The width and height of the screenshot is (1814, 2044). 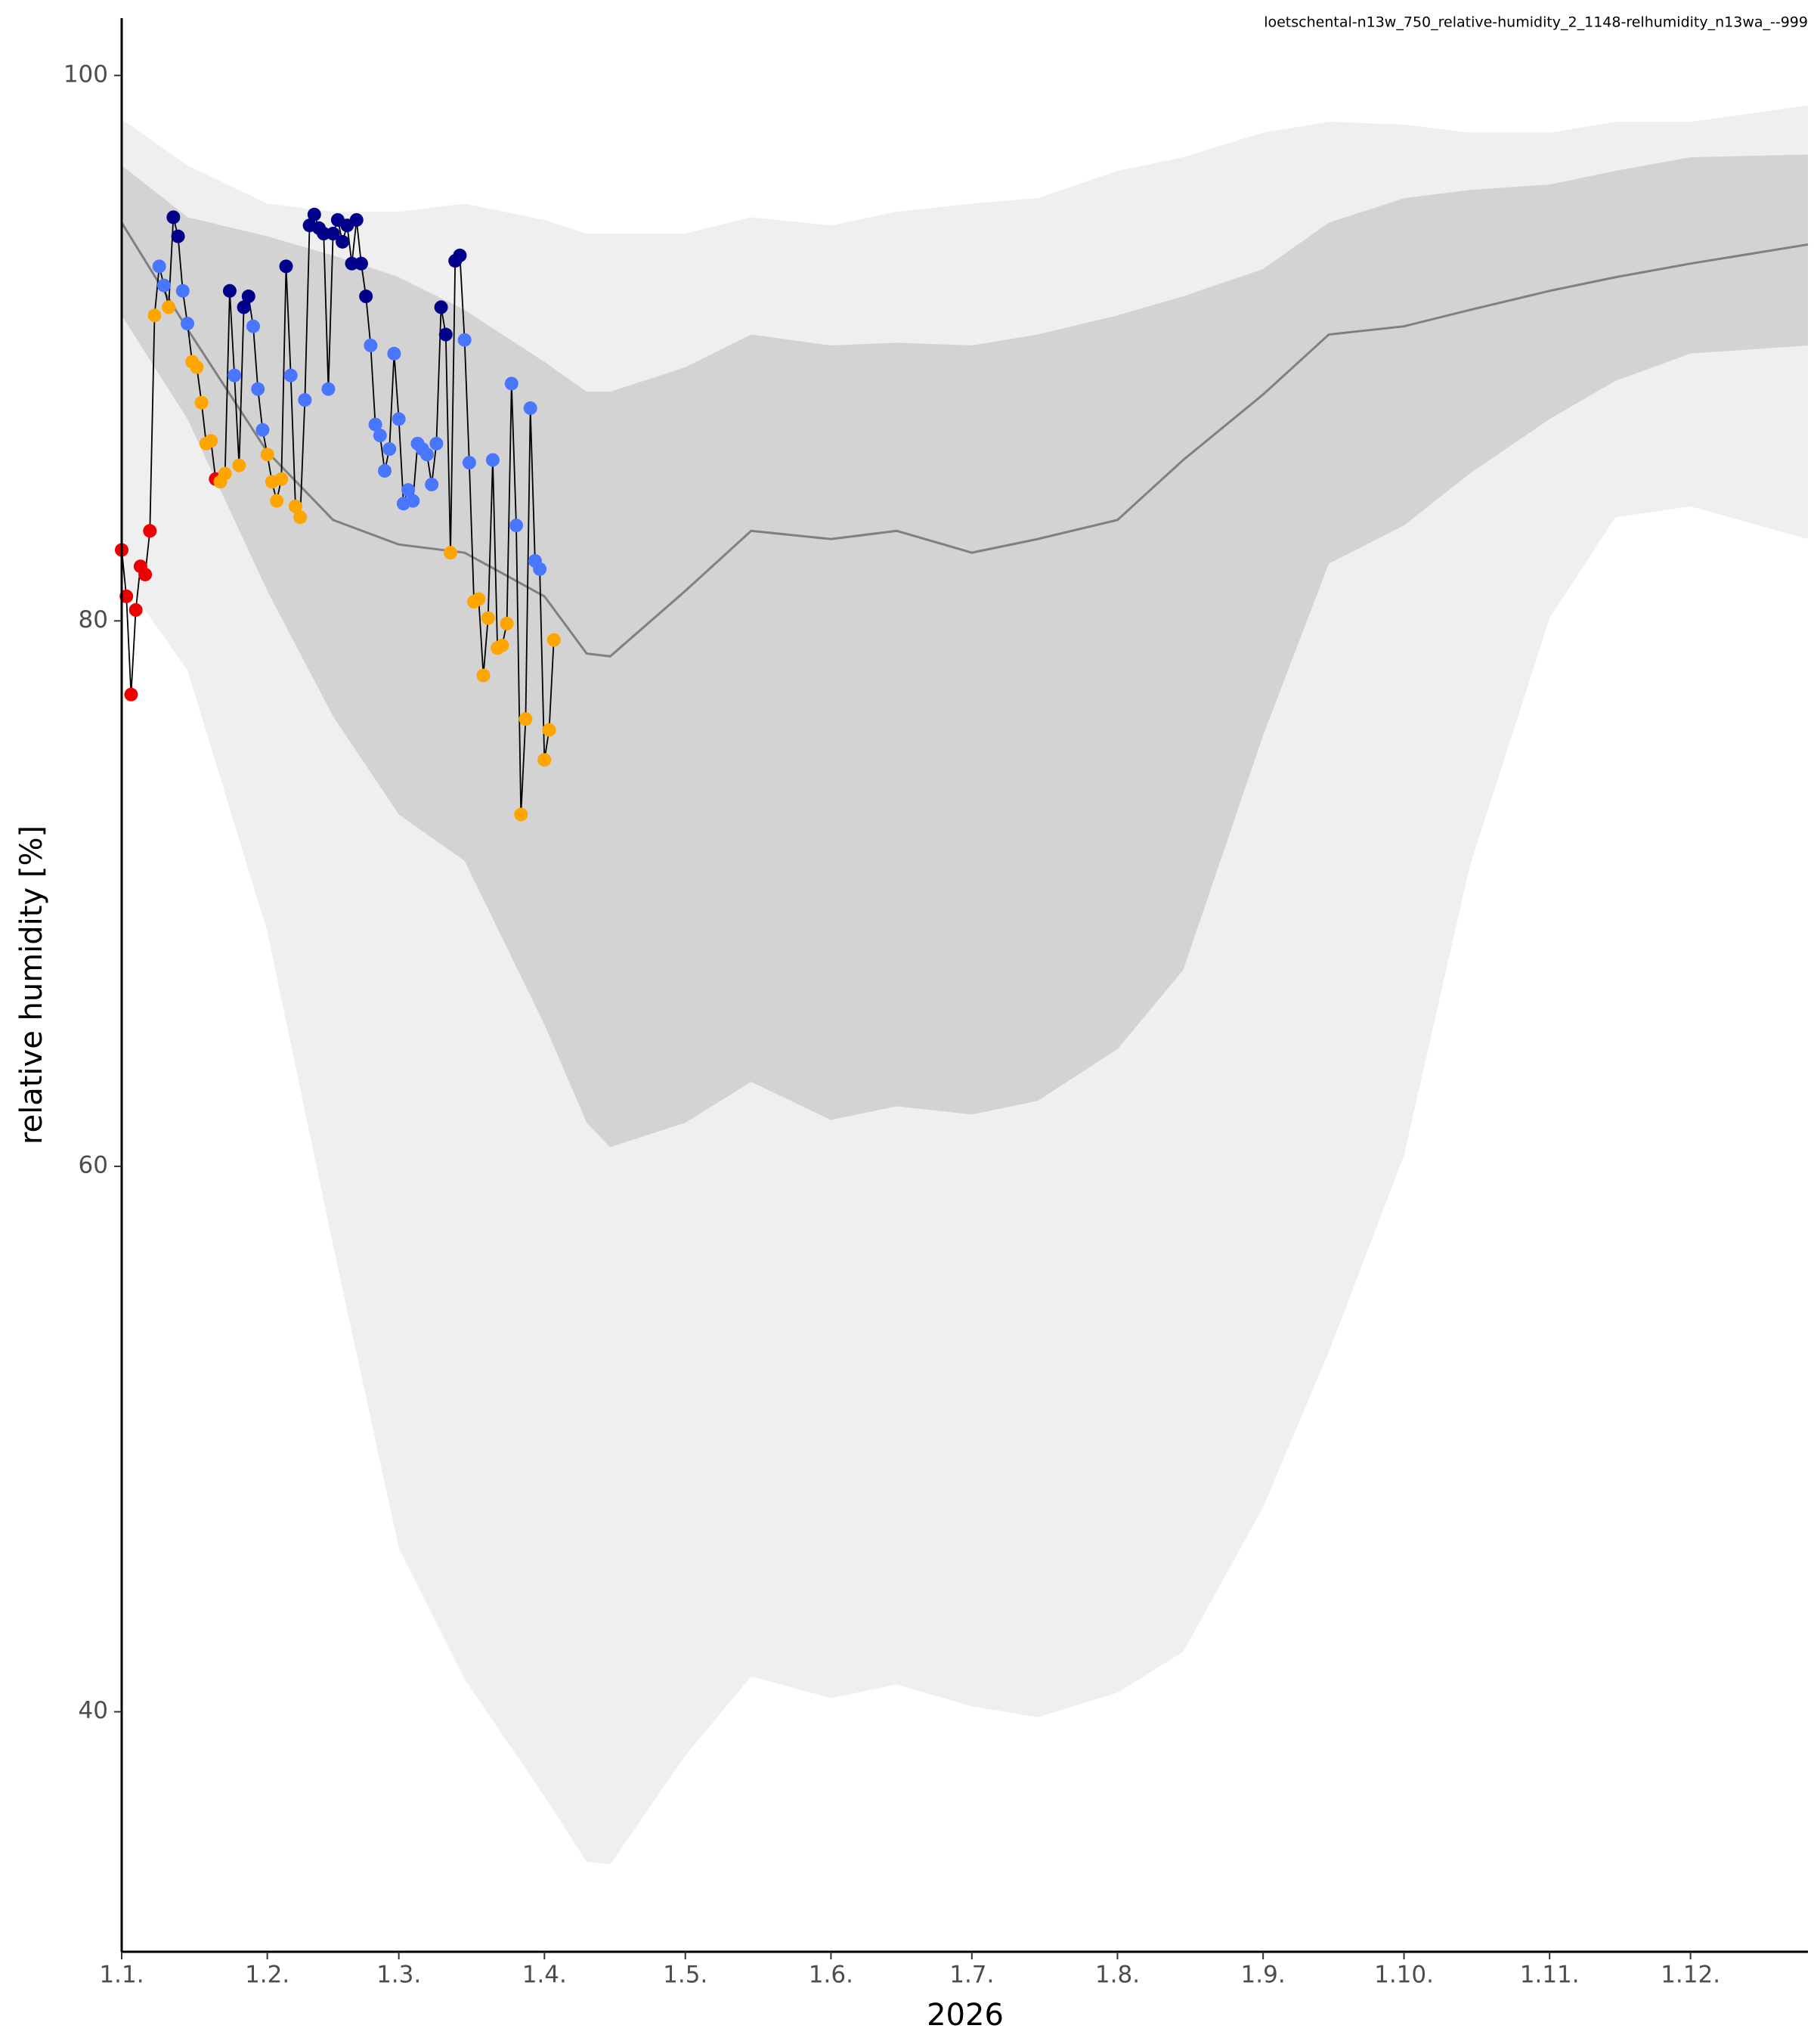 I want to click on y-axis-title: relative humidity [%], so click(x=31, y=984).